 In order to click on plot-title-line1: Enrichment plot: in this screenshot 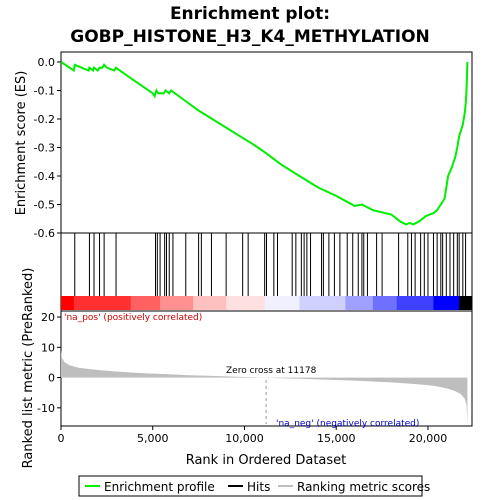, I will do `click(250, 14)`.